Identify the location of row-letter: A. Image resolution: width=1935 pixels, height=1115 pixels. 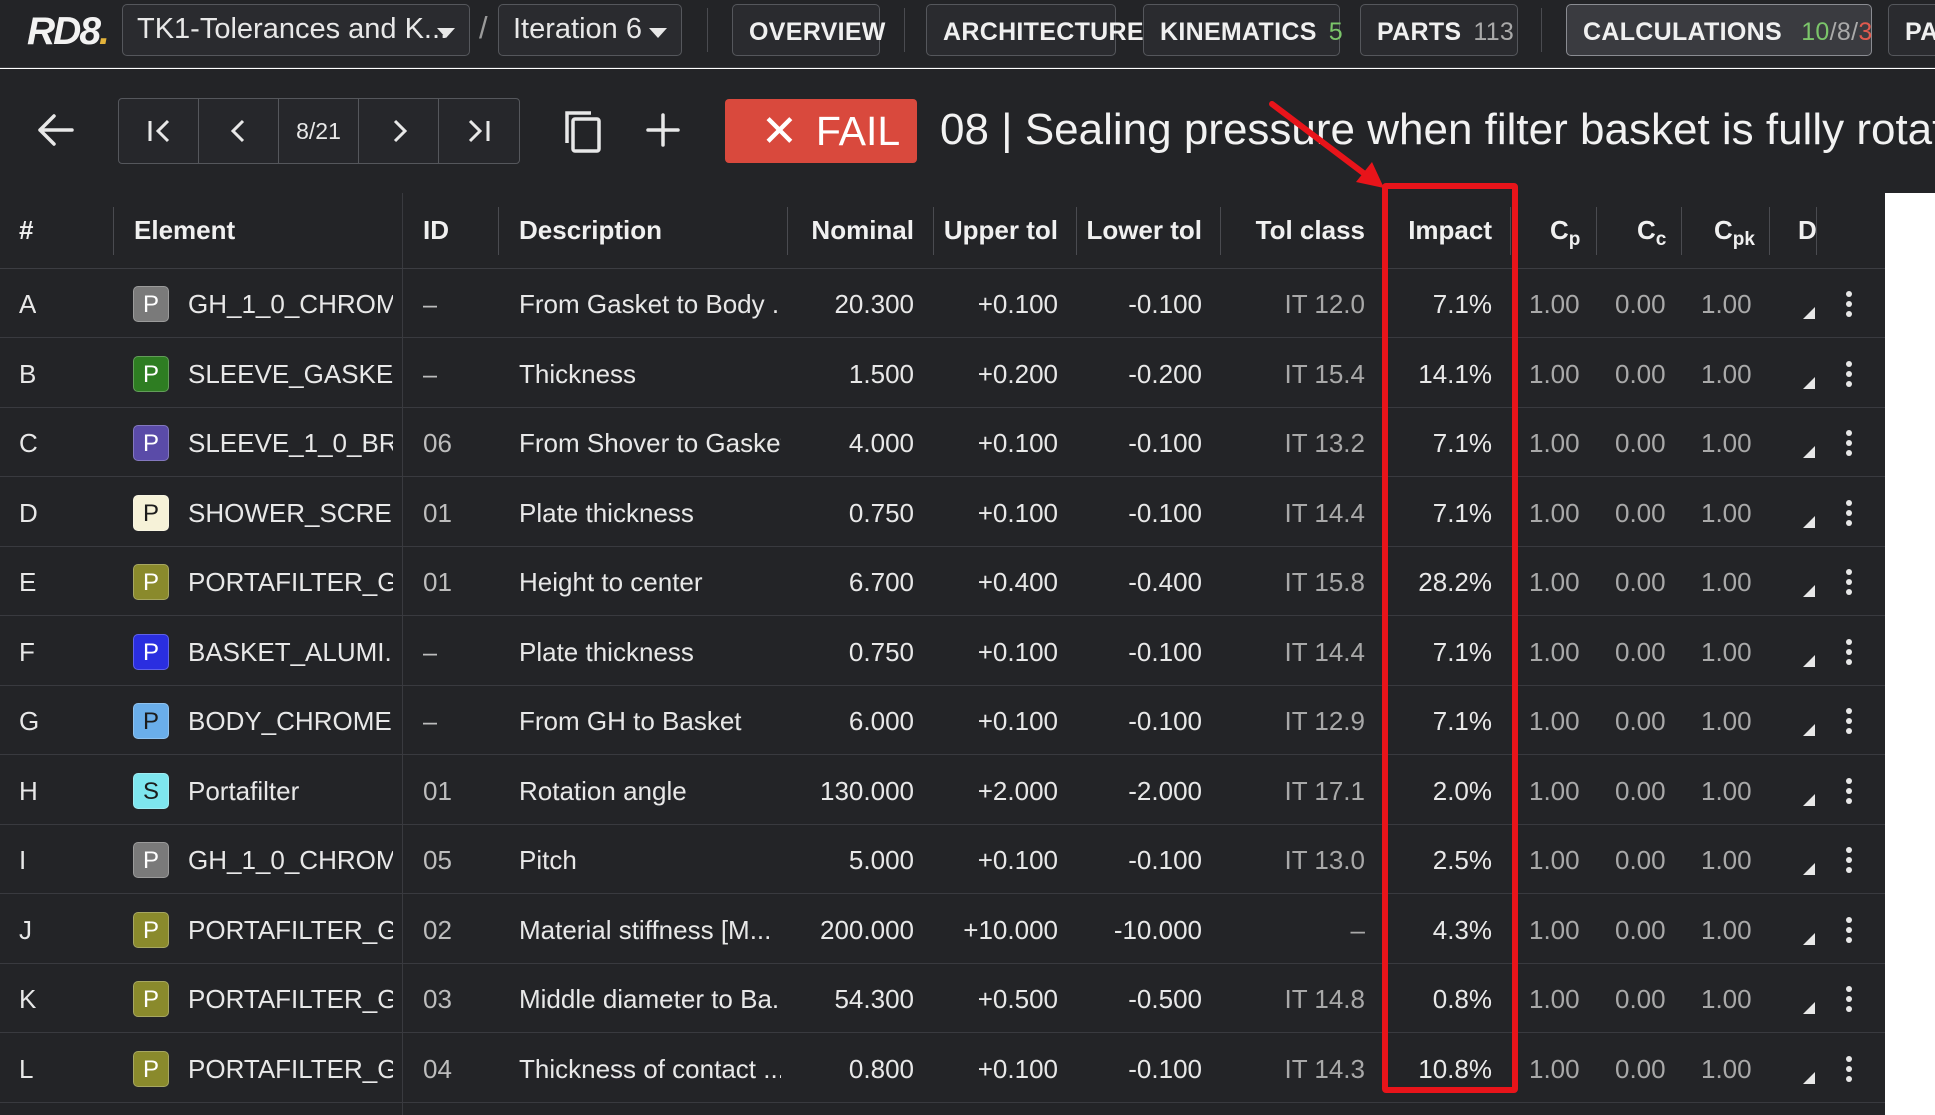
(28, 304).